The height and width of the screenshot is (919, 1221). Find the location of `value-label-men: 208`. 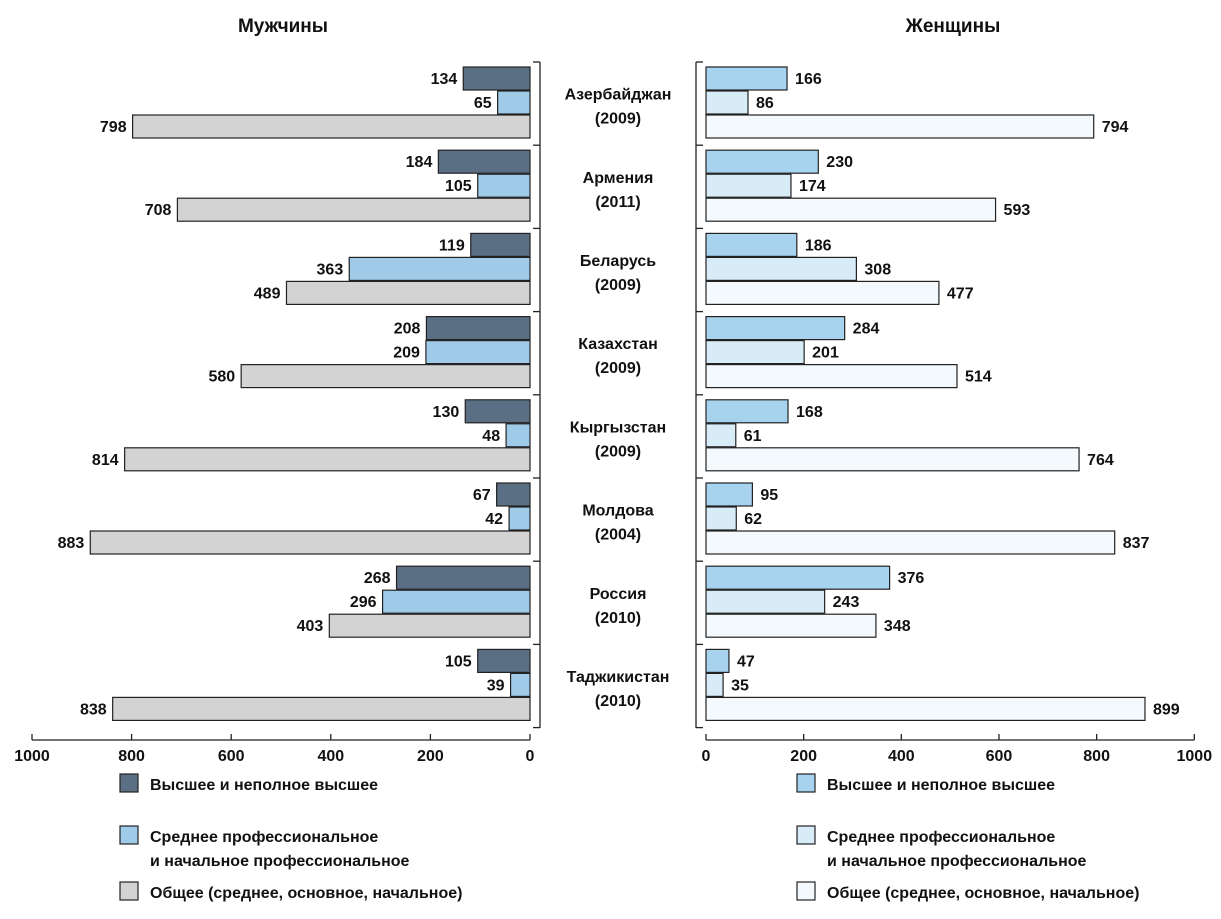

value-label-men: 208 is located at coordinates (407, 329).